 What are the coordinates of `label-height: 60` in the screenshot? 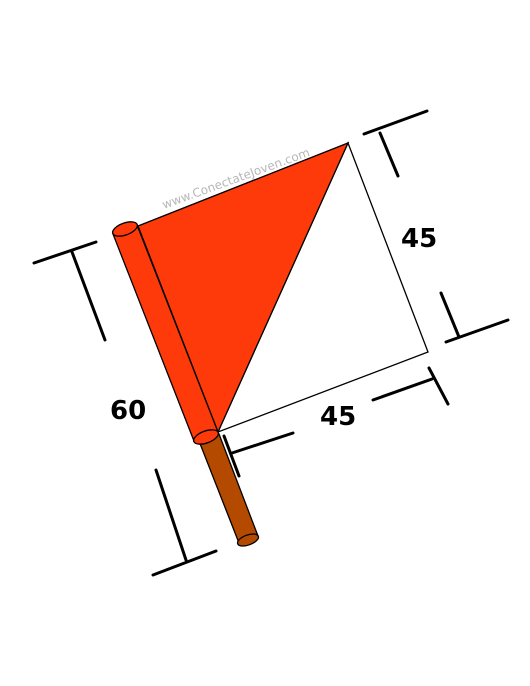 It's located at (128, 411).